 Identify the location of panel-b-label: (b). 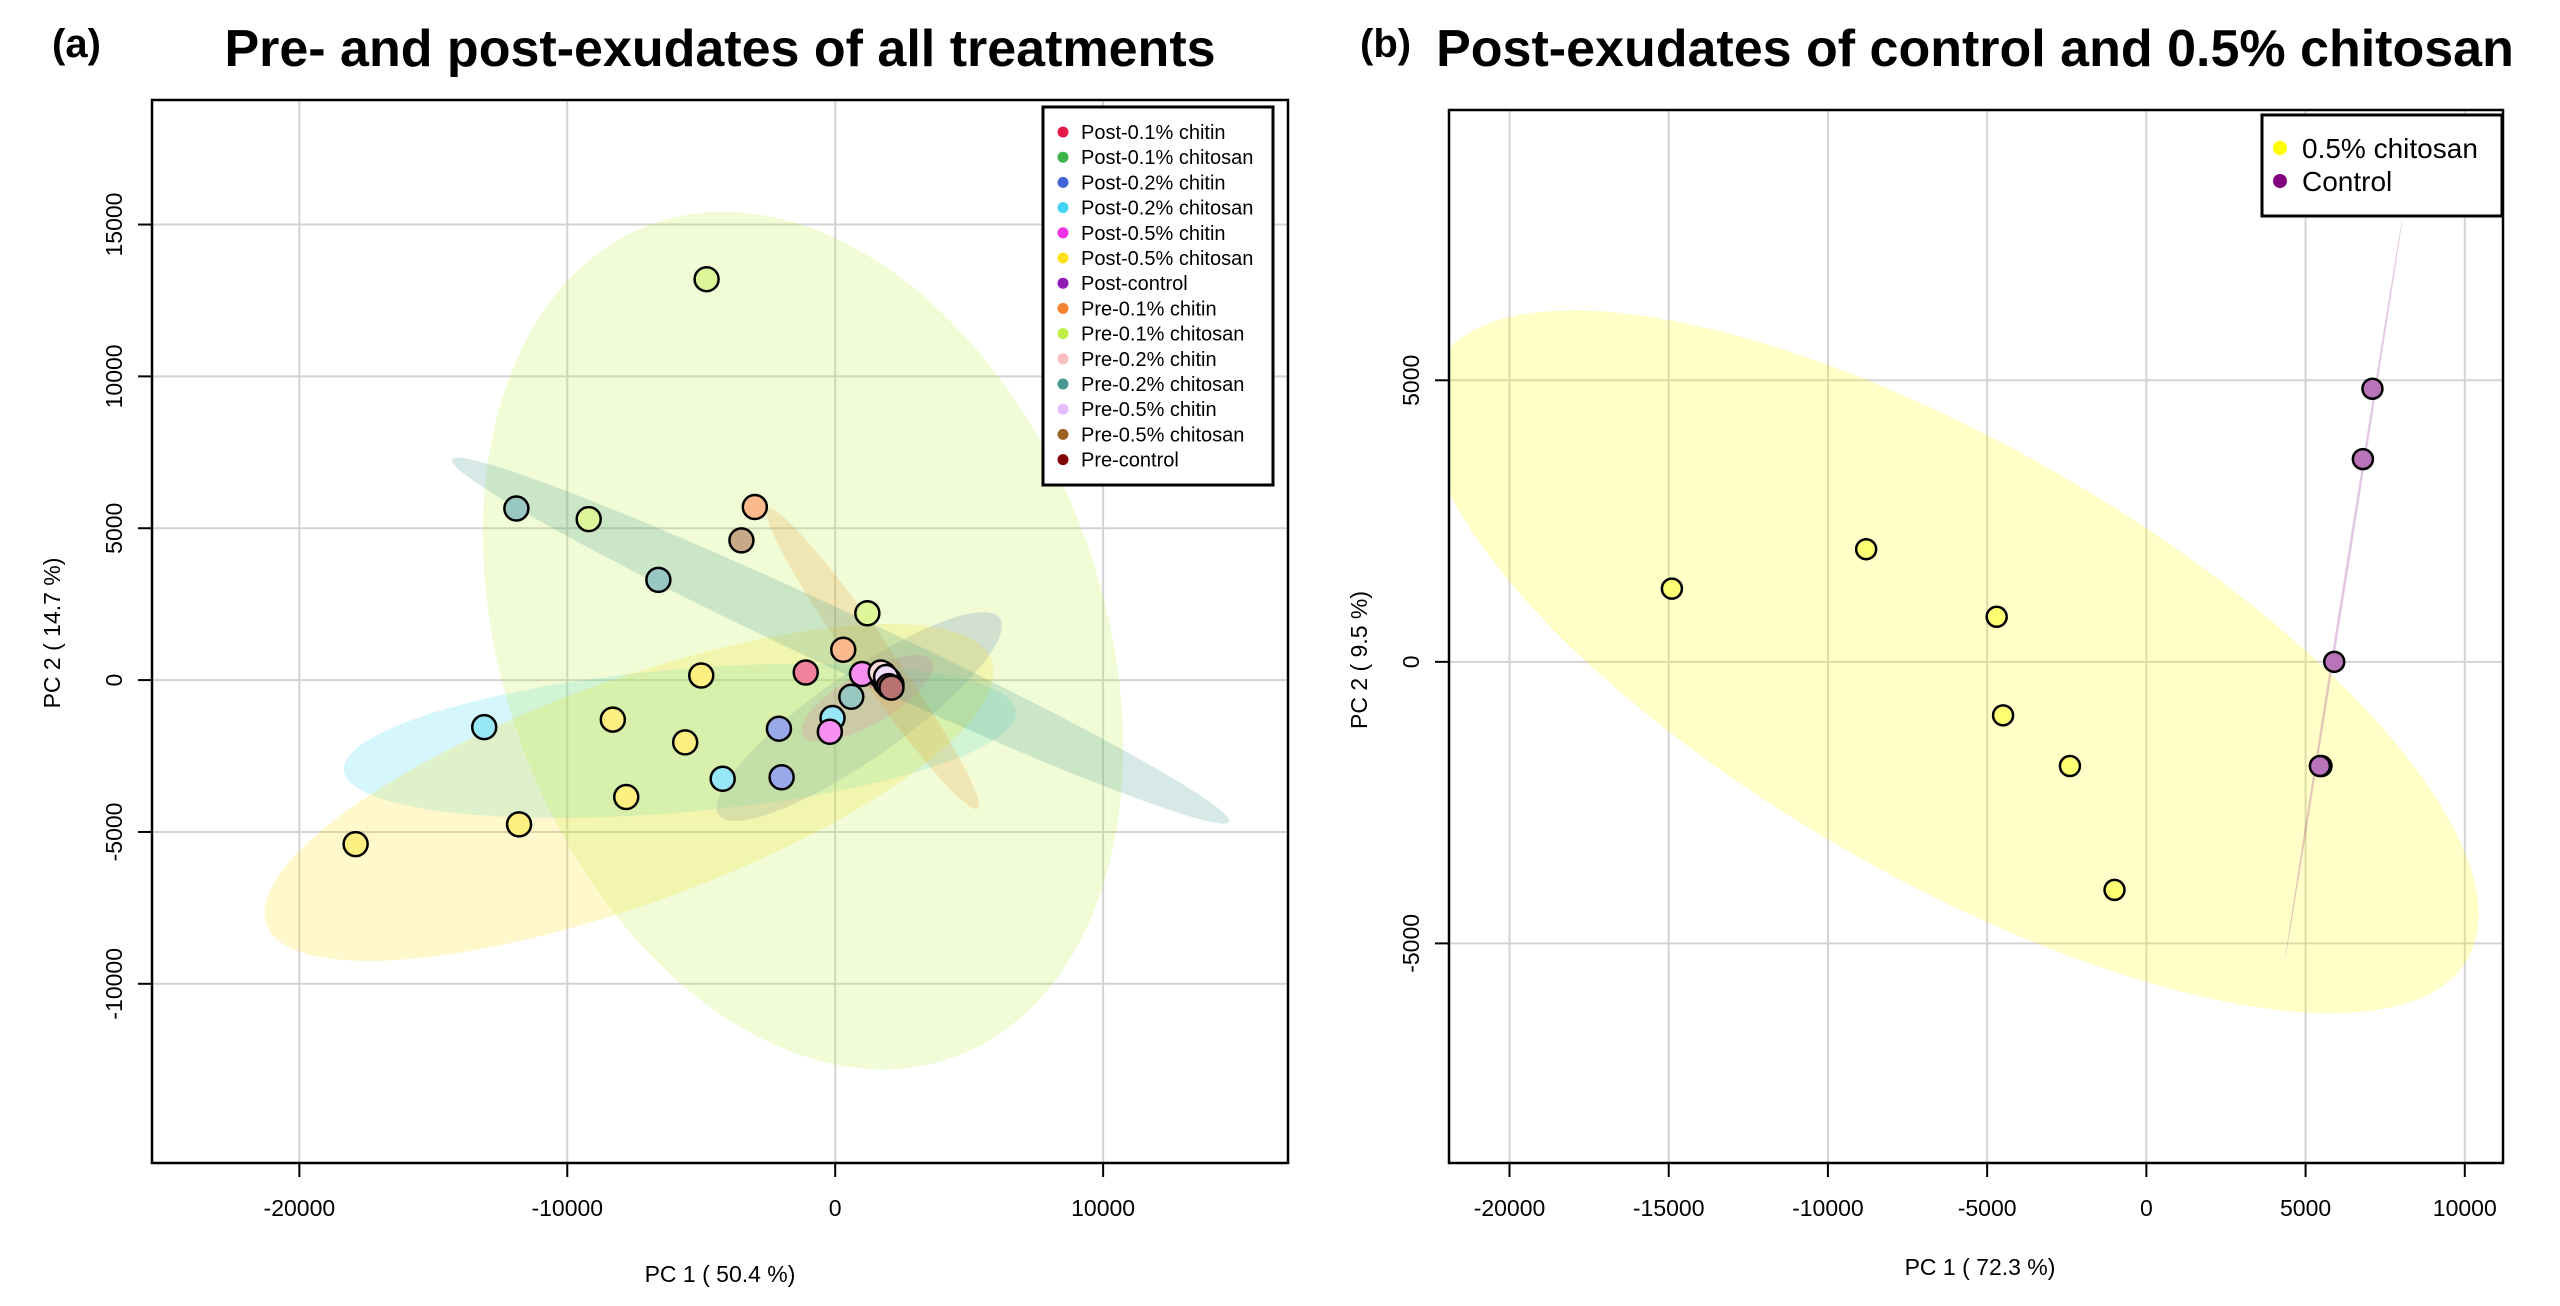
(1385, 44).